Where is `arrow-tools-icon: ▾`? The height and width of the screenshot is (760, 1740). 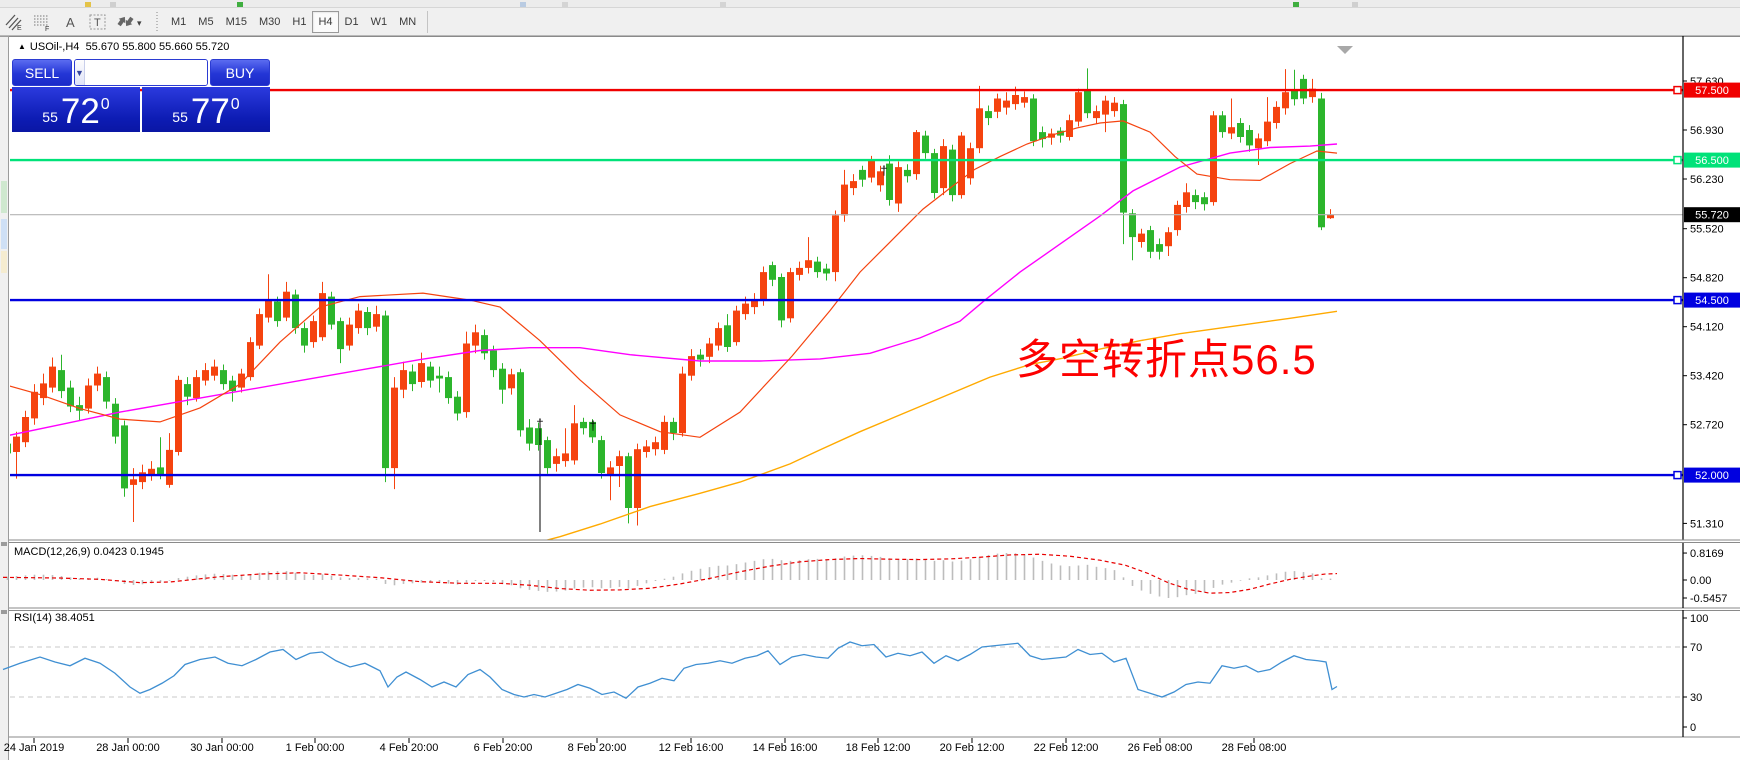 arrow-tools-icon: ▾ is located at coordinates (130, 22).